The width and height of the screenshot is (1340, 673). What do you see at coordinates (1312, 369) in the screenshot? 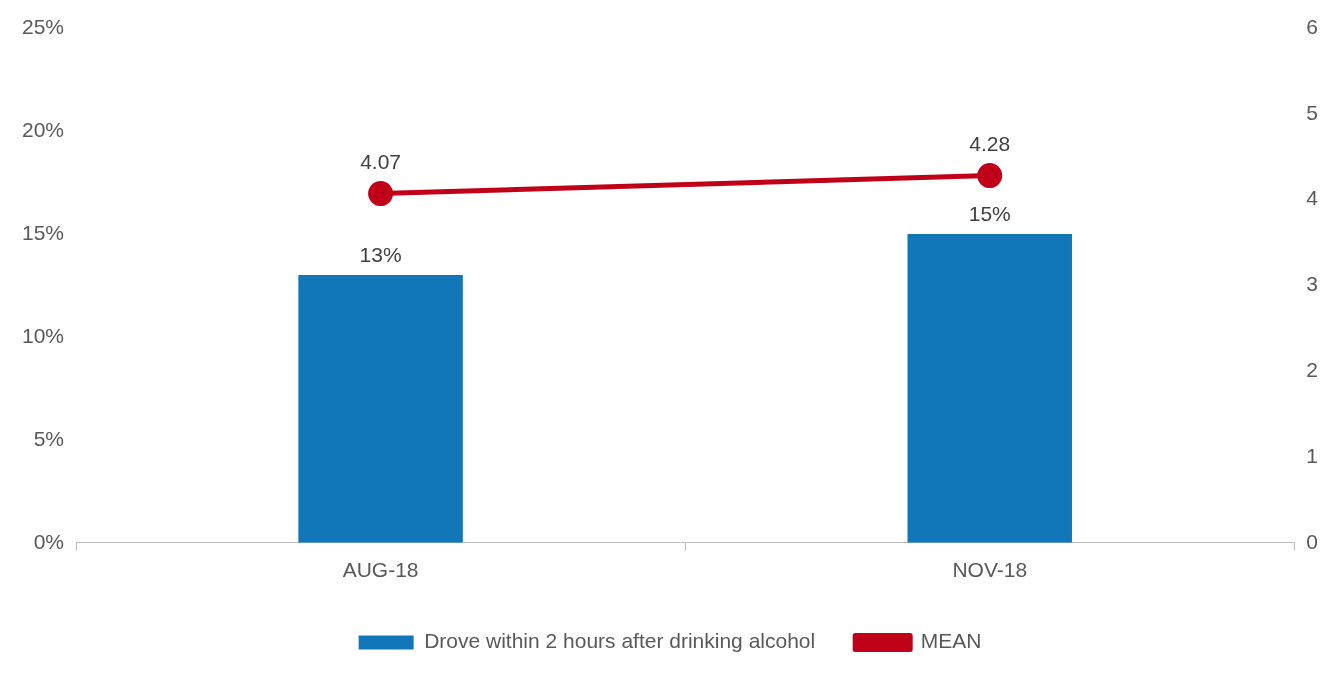
I see `y2-tick-label: 2` at bounding box center [1312, 369].